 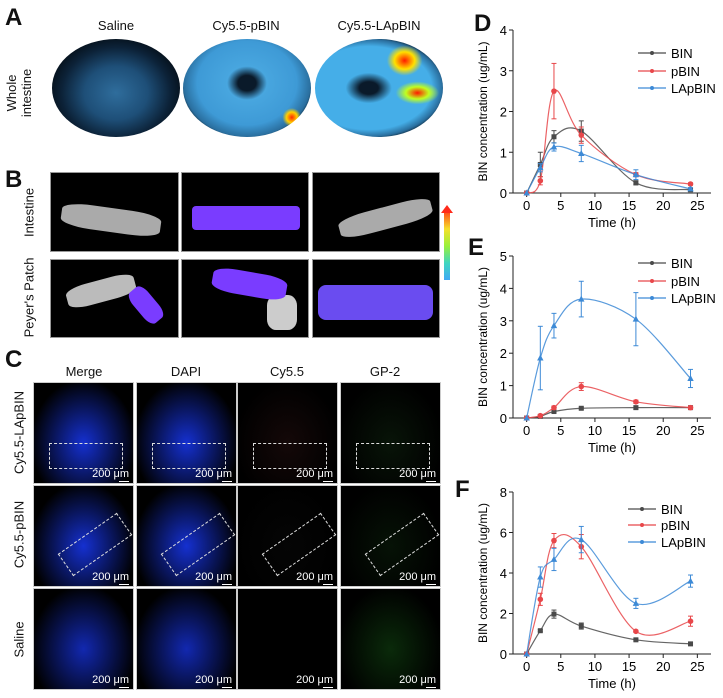 What do you see at coordinates (83, 536) in the screenshot?
I see `micrograph-cy55-pbin-merge: 200 μm` at bounding box center [83, 536].